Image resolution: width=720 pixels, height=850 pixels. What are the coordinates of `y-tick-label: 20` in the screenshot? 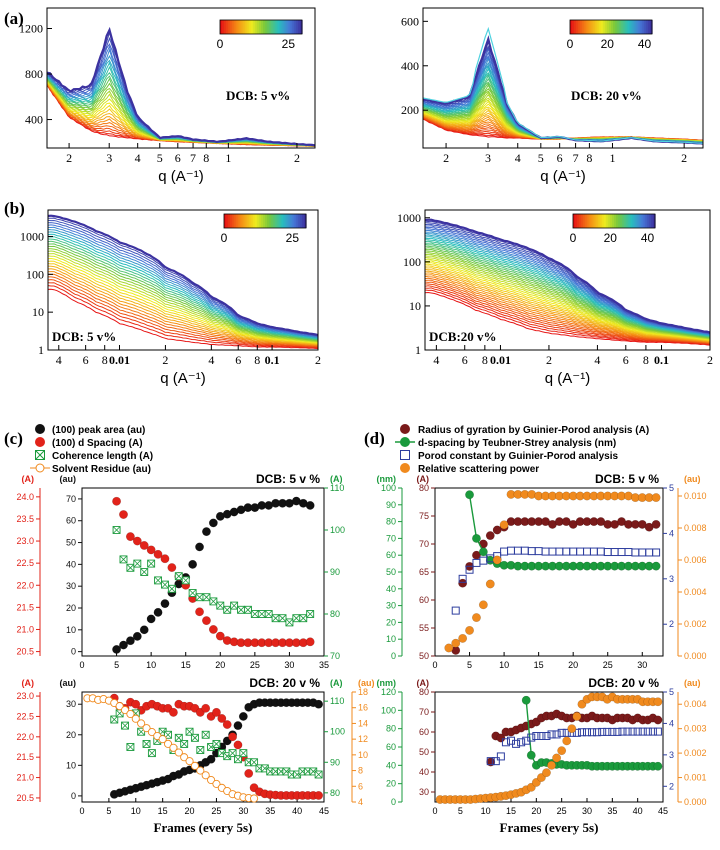 It's located at (71, 735).